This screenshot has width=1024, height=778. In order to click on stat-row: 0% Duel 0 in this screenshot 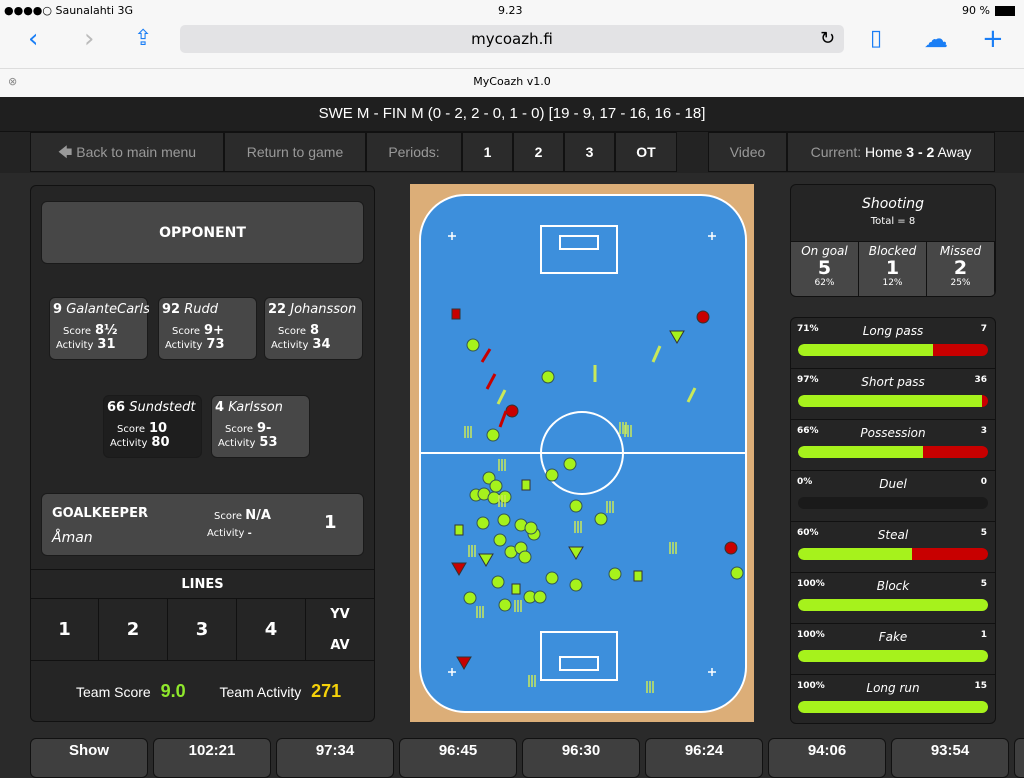, I will do `click(893, 495)`.